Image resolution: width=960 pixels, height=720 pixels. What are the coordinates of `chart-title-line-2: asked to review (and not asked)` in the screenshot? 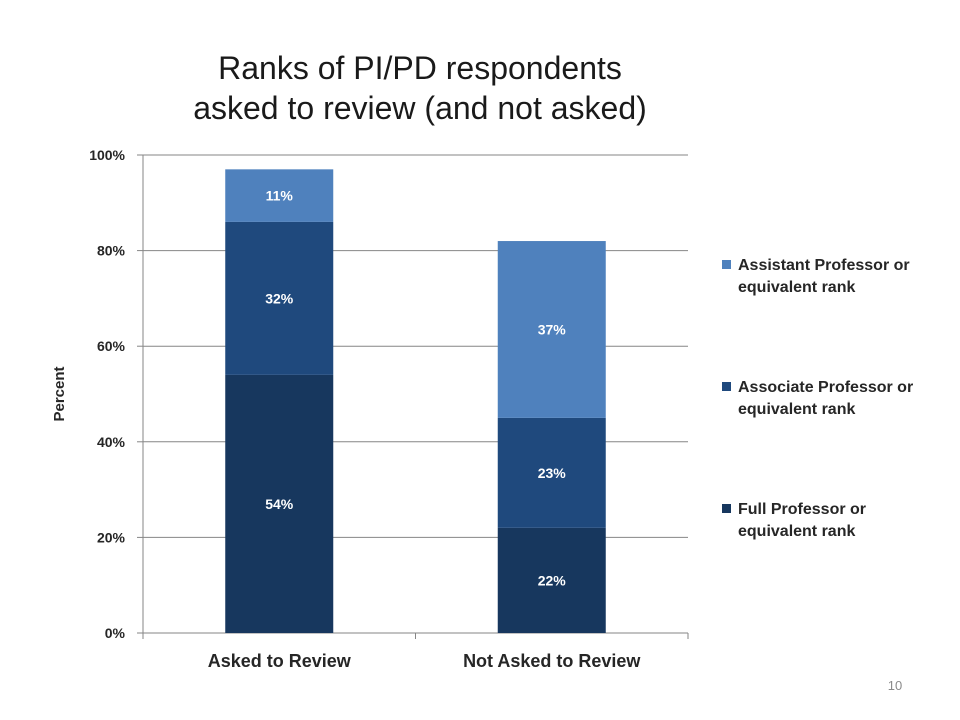 It's located at (420, 108).